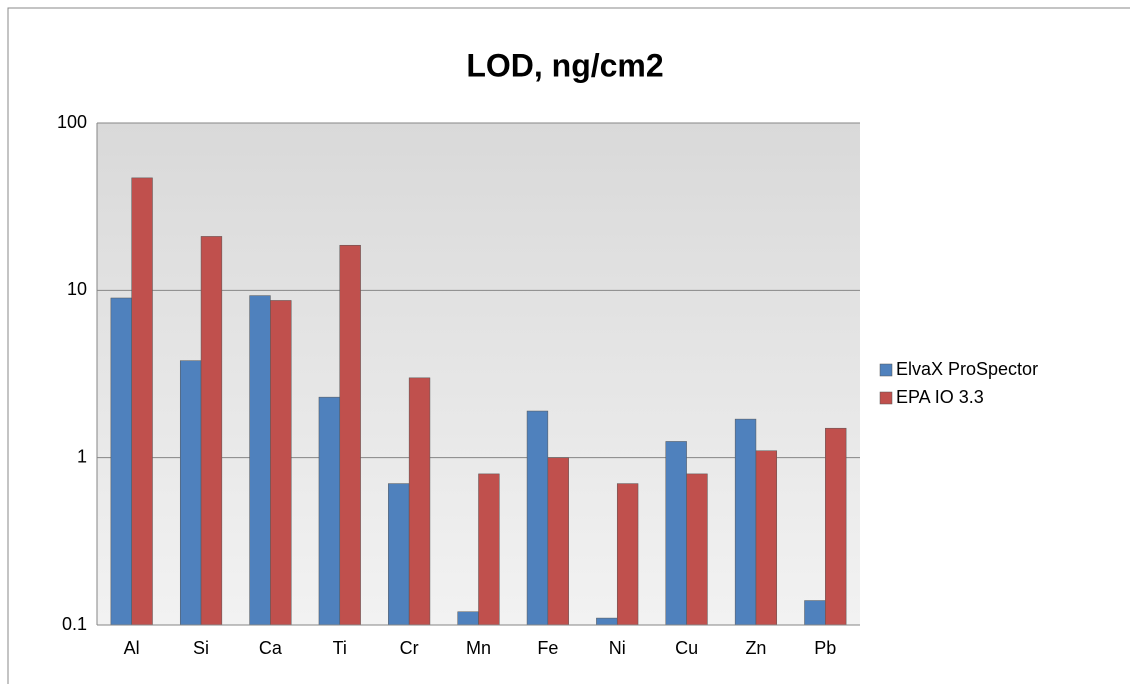  Describe the element at coordinates (940, 397) in the screenshot. I see `legend-label: EPA IO 3.3` at that location.